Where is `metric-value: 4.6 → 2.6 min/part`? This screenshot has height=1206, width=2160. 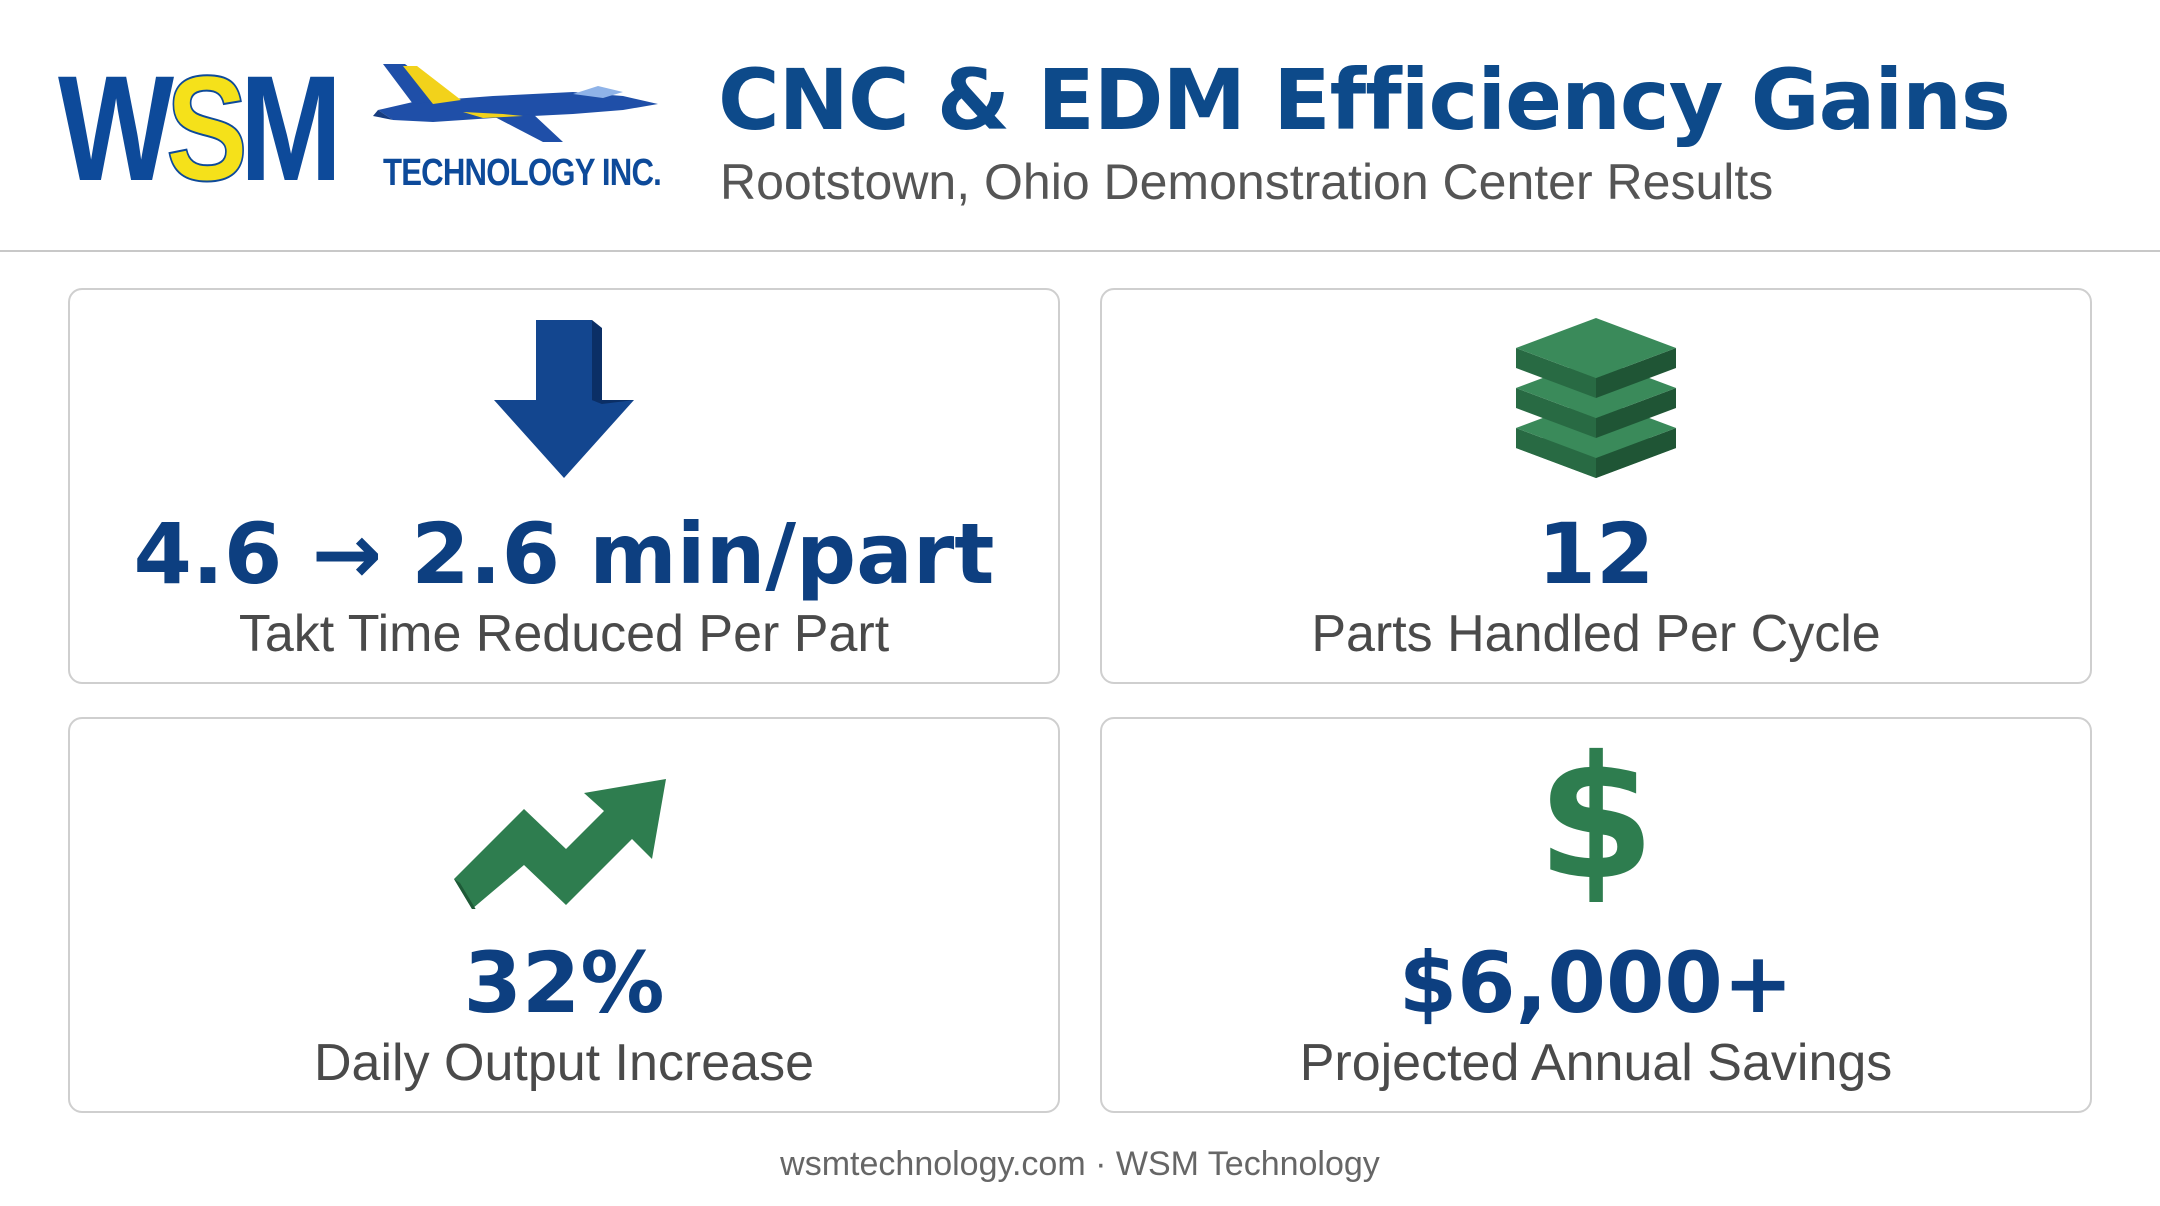
metric-value: 4.6 → 2.6 min/part is located at coordinates (564, 554).